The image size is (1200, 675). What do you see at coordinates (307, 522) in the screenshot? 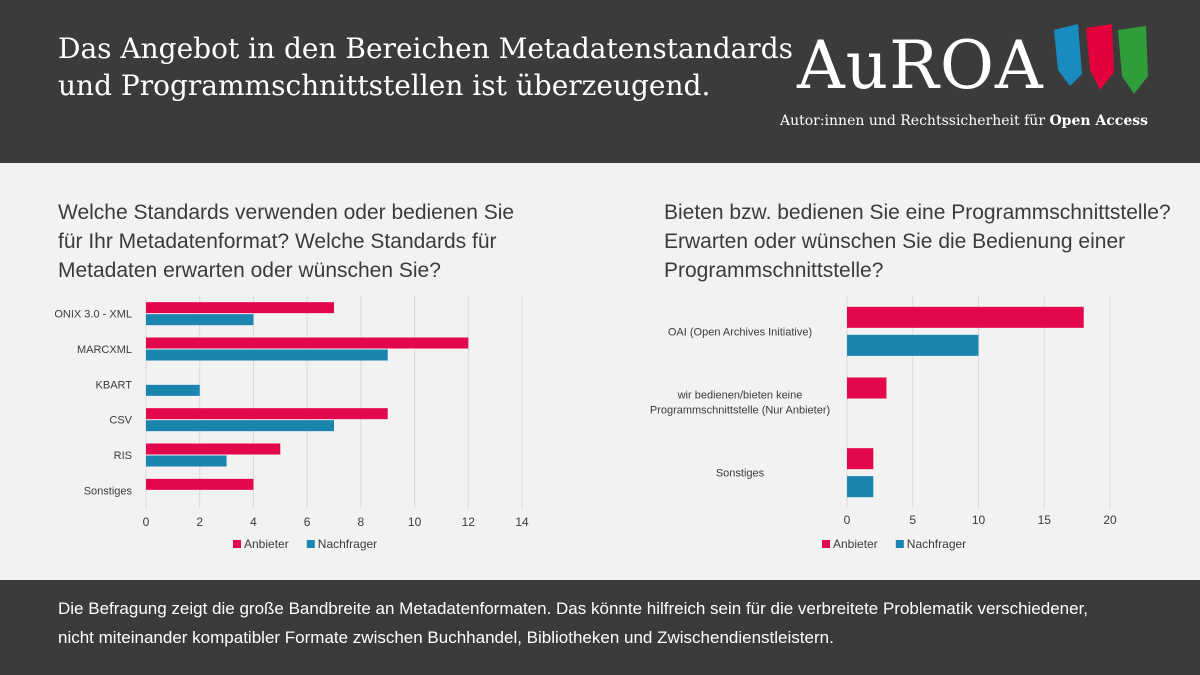
I see `chart-1-x-tick-label: 6` at bounding box center [307, 522].